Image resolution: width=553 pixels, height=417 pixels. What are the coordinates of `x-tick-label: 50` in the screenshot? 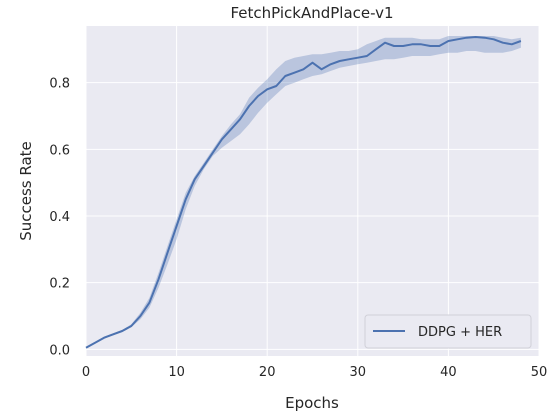 It's located at (539, 372).